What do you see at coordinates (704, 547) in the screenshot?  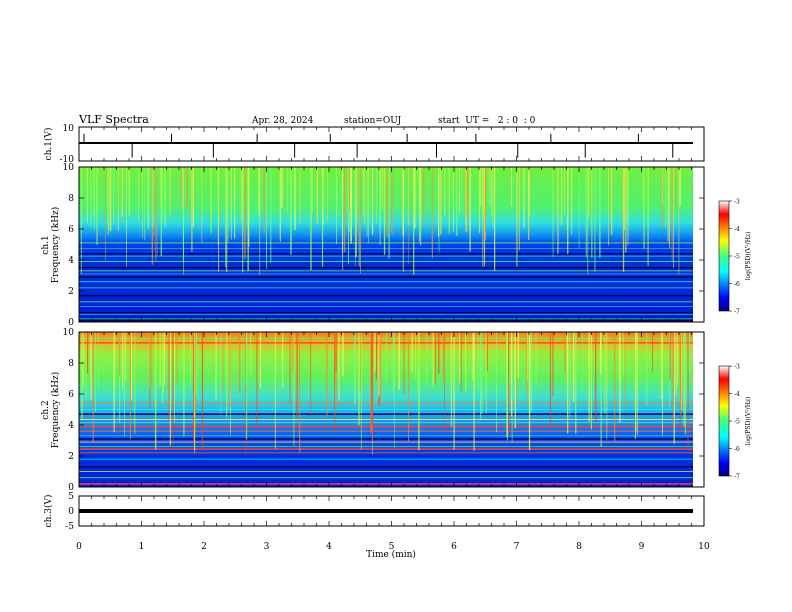 I see `x-tick-label: 10` at bounding box center [704, 547].